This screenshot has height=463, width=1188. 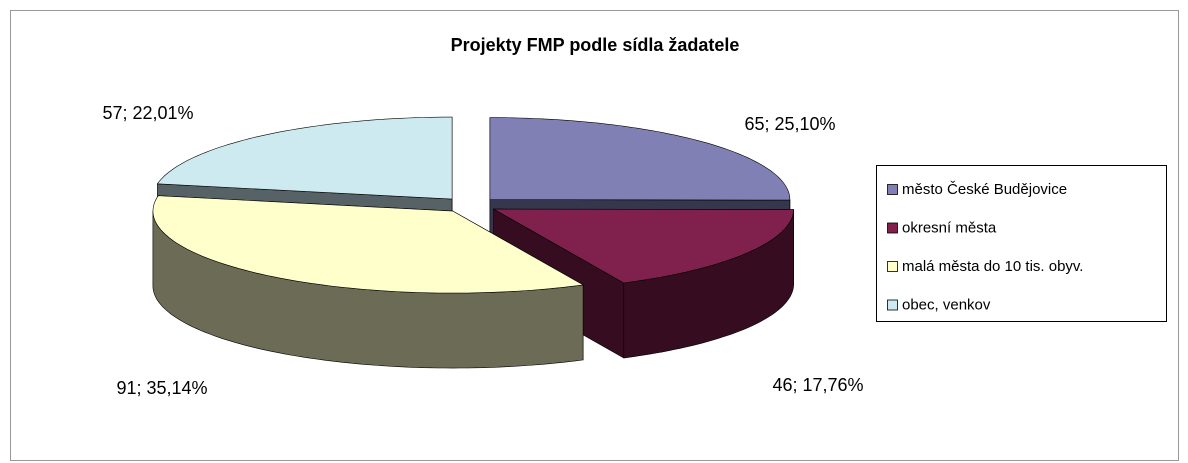 I want to click on legend-label: obec, venkov, so click(x=946, y=304).